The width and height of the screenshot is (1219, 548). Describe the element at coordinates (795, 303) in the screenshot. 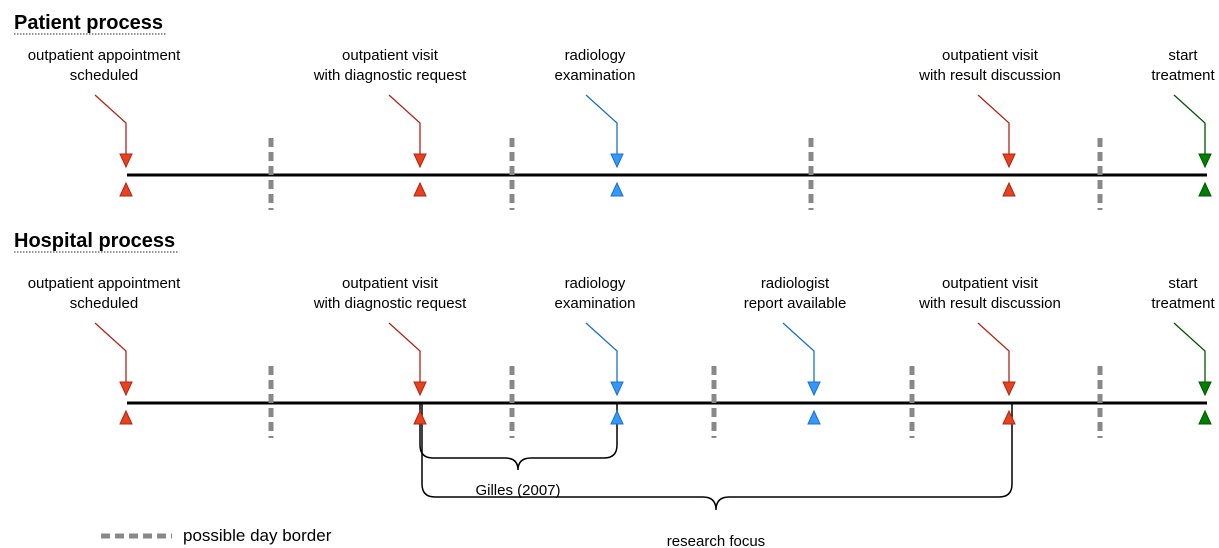

I see `event-label: report available` at that location.